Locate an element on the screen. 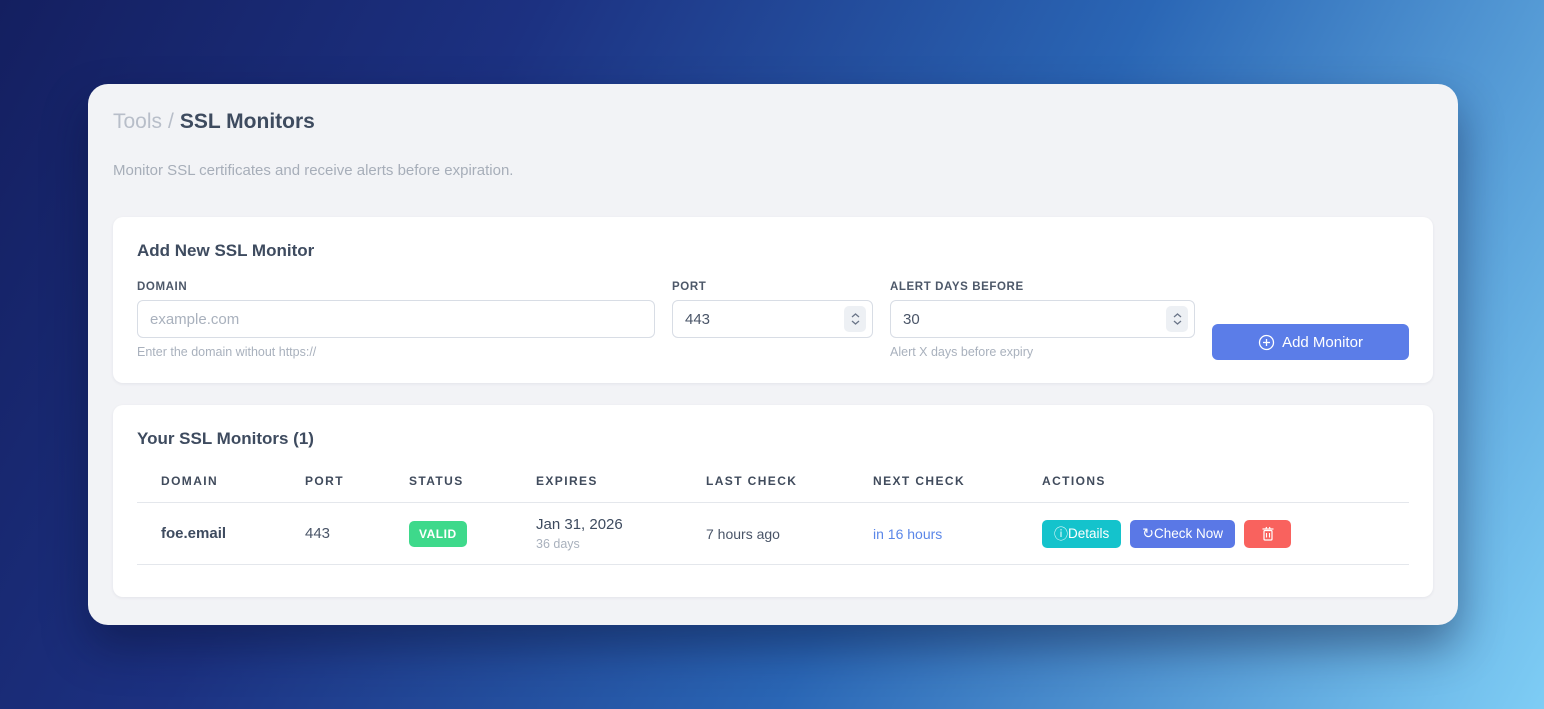 Image resolution: width=1544 pixels, height=709 pixels. delete-button is located at coordinates (1268, 533).